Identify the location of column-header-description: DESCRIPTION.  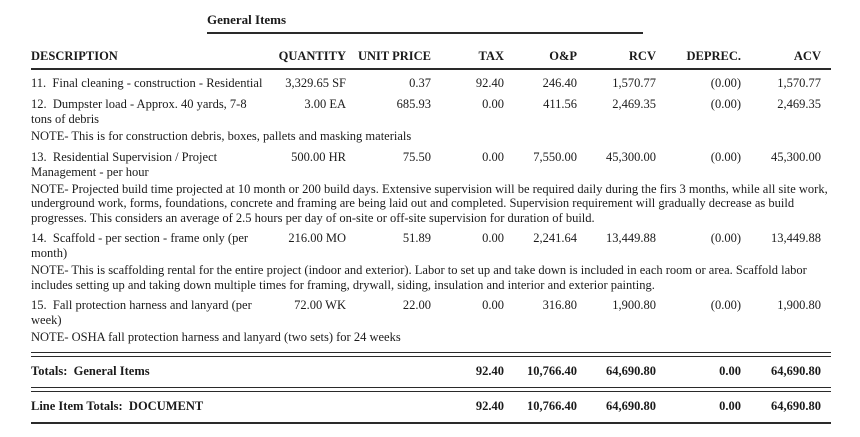
(74, 56).